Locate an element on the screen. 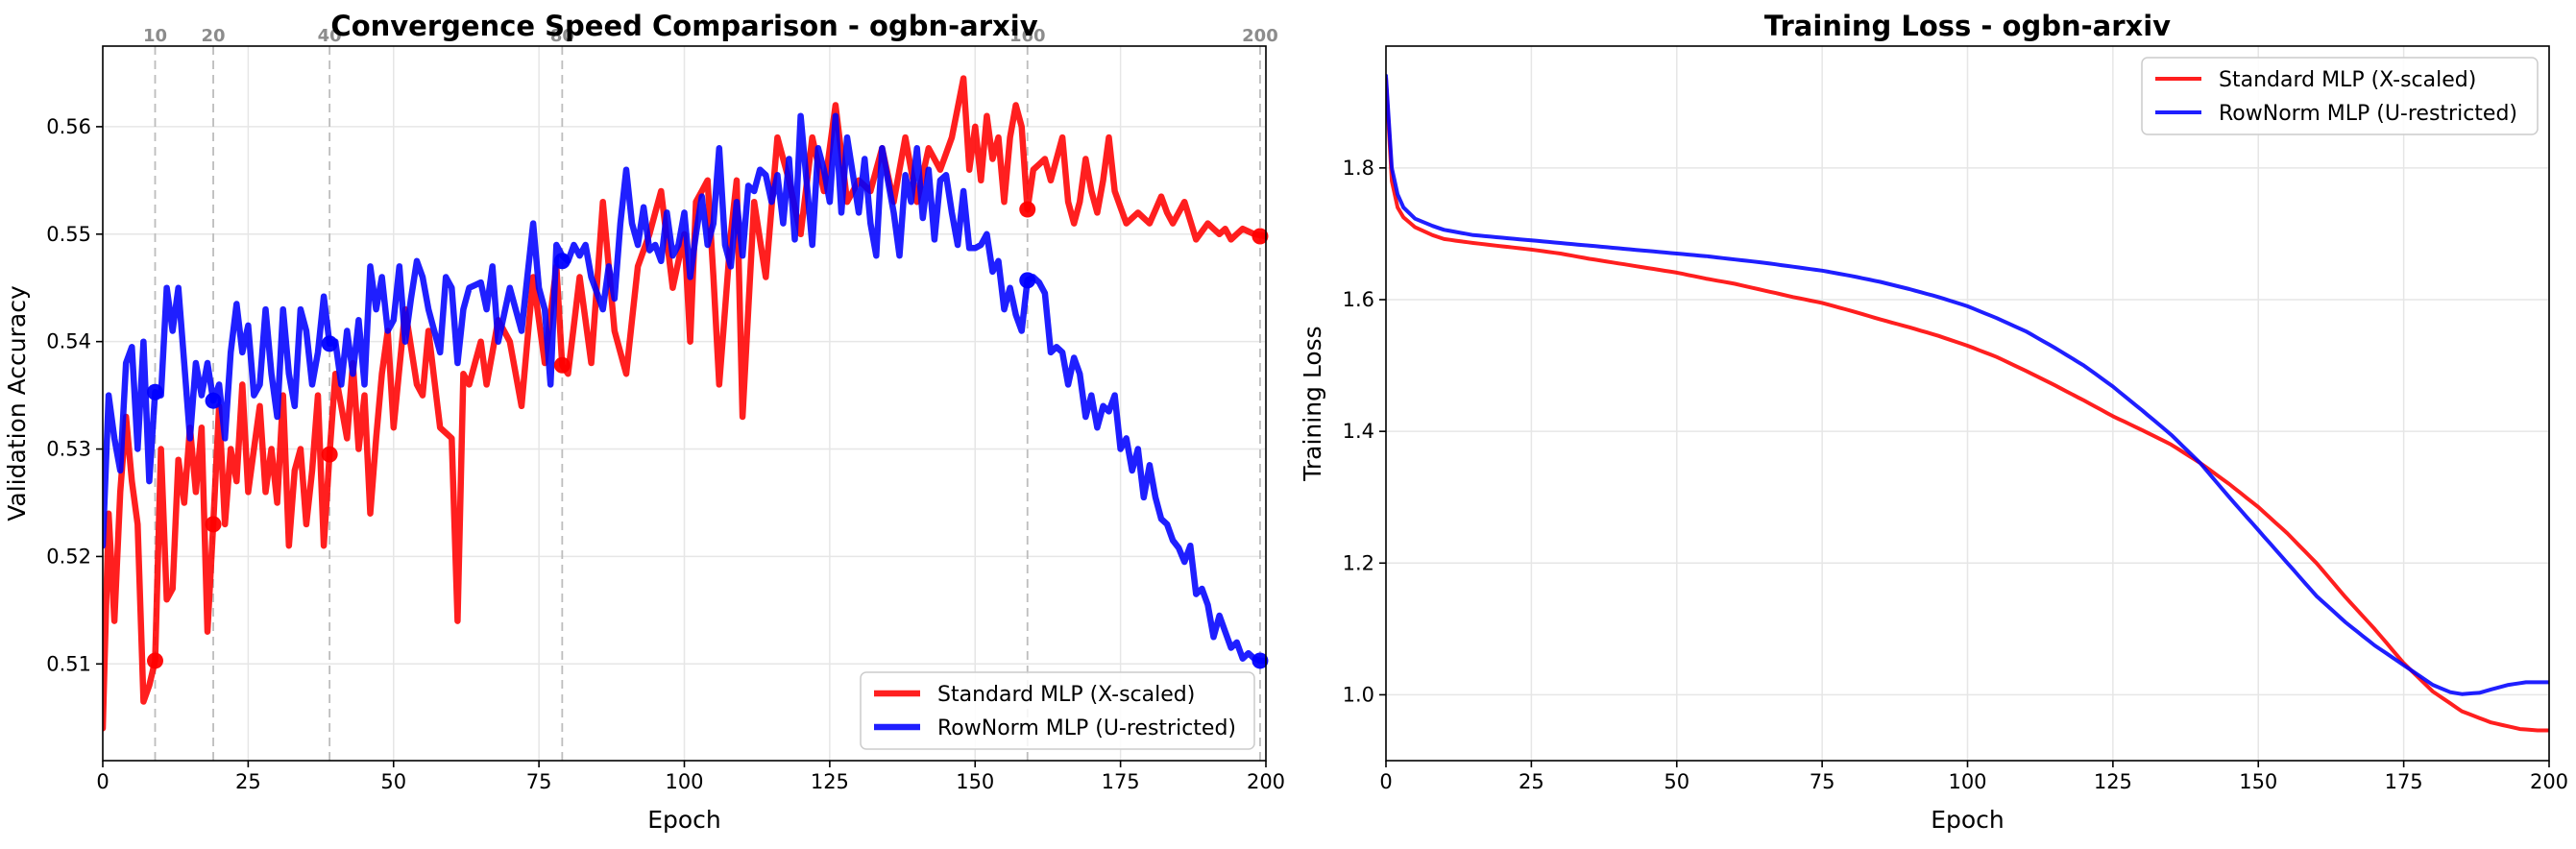 Image resolution: width=2576 pixels, height=849 pixels. y-tick-label: 1.8 is located at coordinates (1358, 169).